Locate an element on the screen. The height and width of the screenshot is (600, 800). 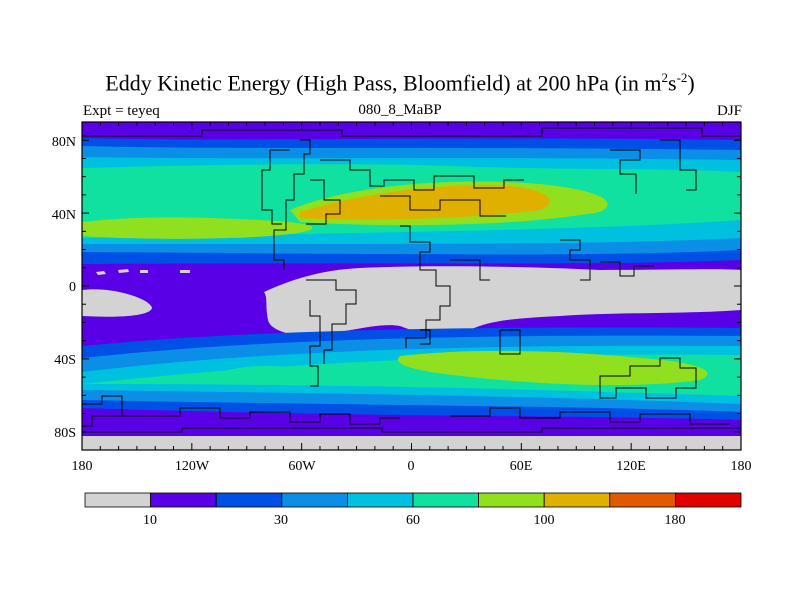
colorbar is located at coordinates (413, 500).